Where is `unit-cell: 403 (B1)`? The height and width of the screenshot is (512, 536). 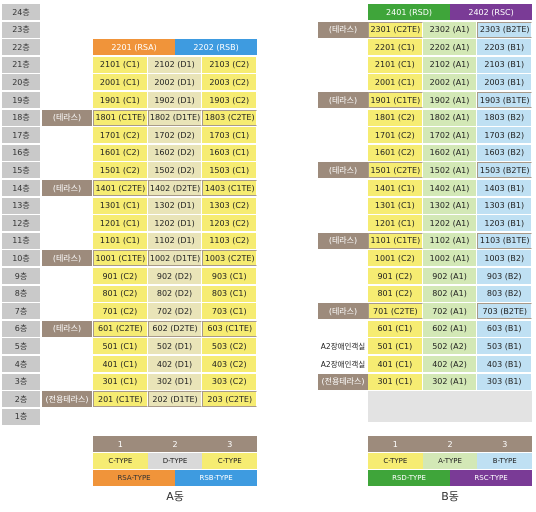 unit-cell: 403 (B1) is located at coordinates (505, 364).